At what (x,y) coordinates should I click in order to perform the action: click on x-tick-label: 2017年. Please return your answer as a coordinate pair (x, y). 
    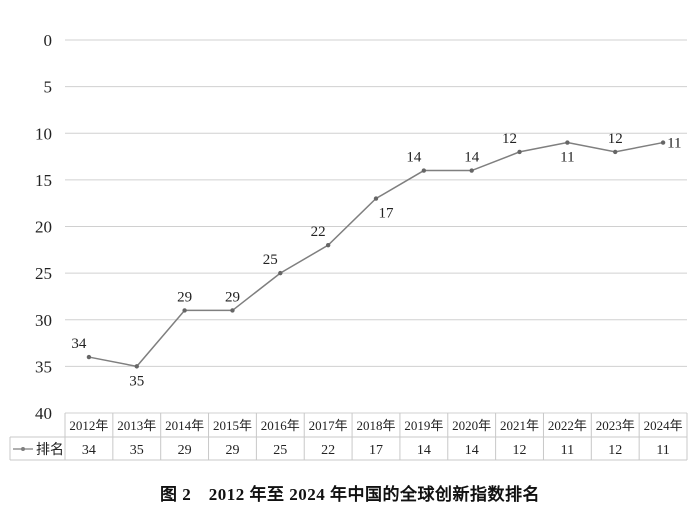
    Looking at the image, I should click on (328, 425).